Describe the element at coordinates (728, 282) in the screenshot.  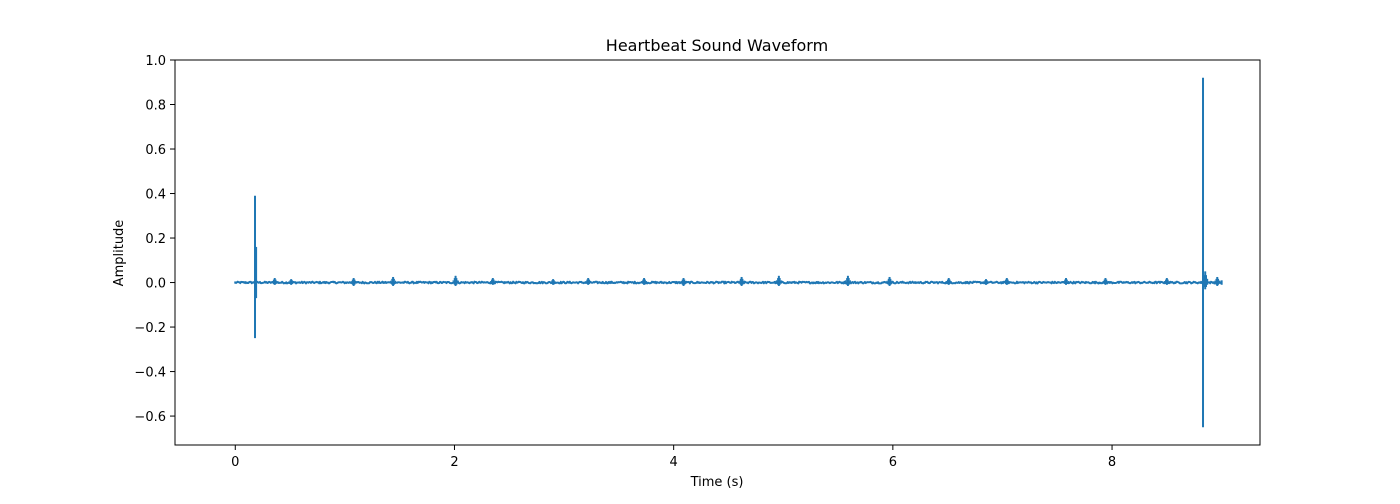
I see `waveform-baseline` at that location.